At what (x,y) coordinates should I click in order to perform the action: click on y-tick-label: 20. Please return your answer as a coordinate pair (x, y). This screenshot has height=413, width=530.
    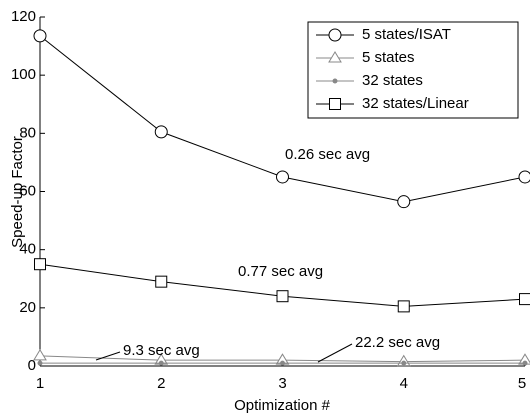
    Looking at the image, I should click on (27, 307).